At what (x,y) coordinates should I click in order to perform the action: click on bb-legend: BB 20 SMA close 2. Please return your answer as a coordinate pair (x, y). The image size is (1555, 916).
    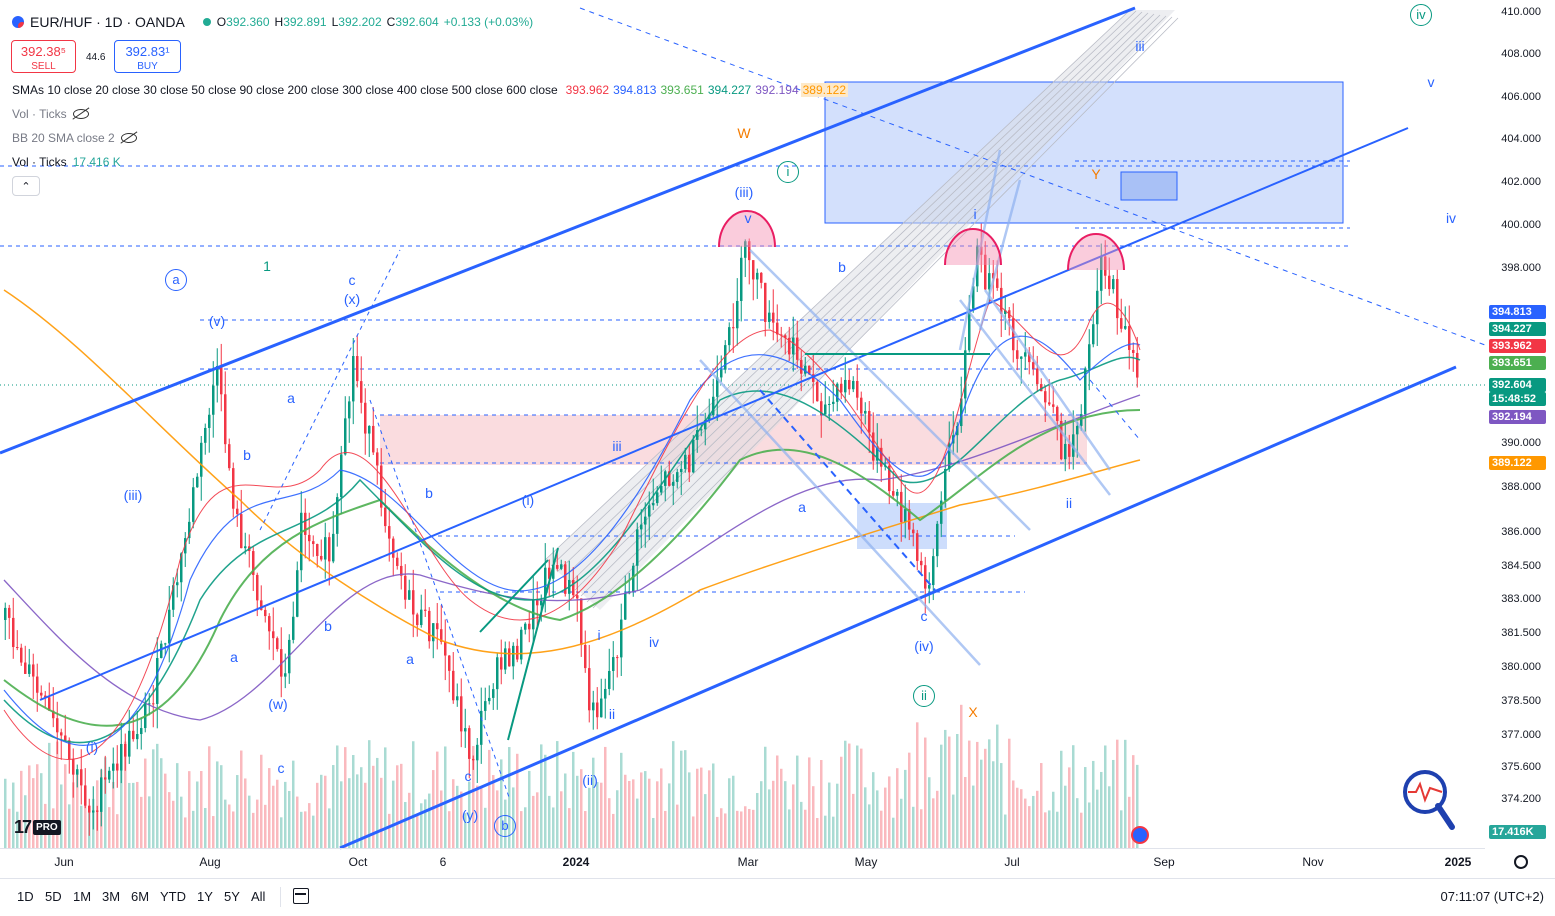
    Looking at the image, I should click on (74, 138).